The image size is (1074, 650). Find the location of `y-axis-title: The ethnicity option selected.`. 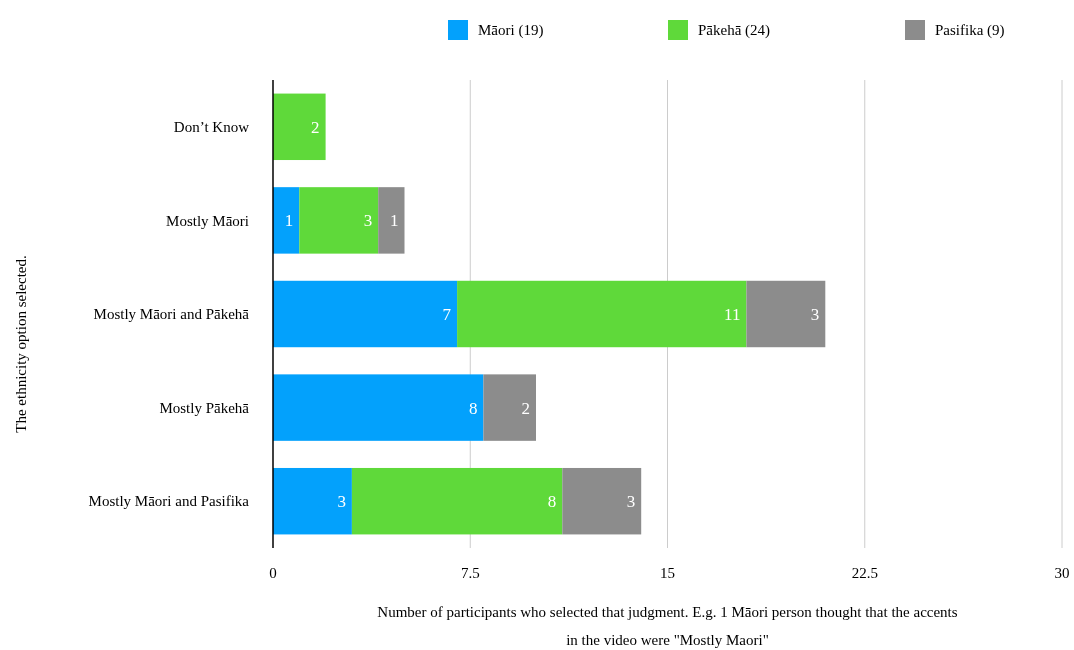

y-axis-title: The ethnicity option selected. is located at coordinates (21, 344).